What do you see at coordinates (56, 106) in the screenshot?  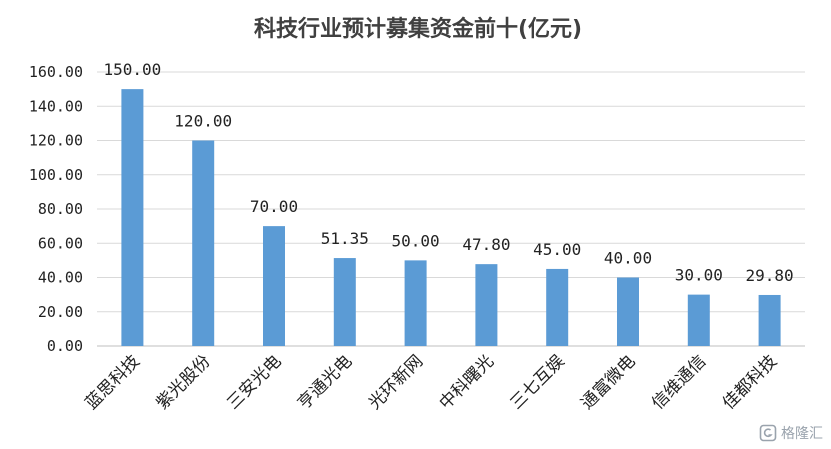 I see `y-tick-label: 140.00` at bounding box center [56, 106].